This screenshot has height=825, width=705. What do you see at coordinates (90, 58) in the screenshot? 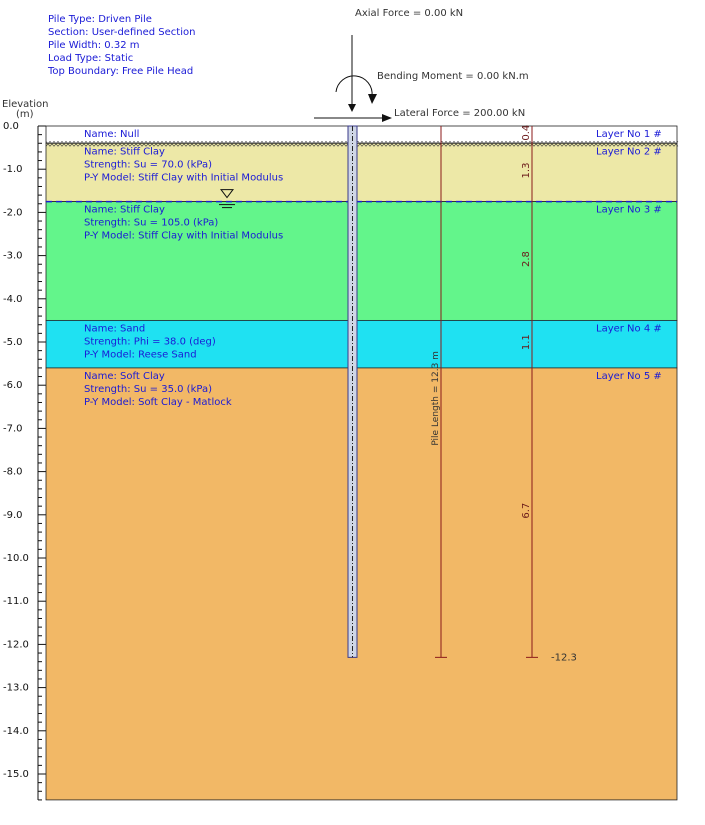
I see `load-type-text: Load Type: Static` at bounding box center [90, 58].